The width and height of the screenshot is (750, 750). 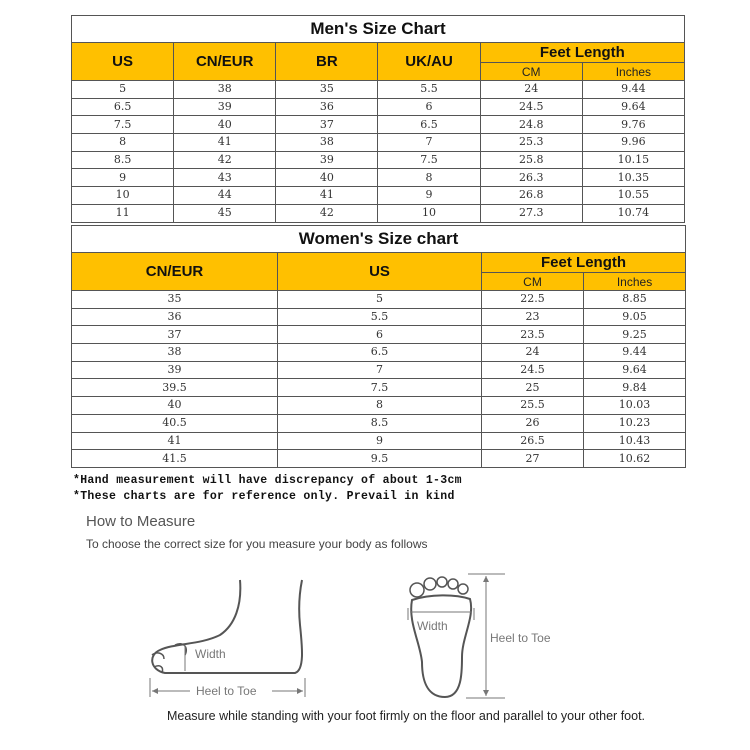 I want to click on table-cell: 10.62, so click(x=634, y=458).